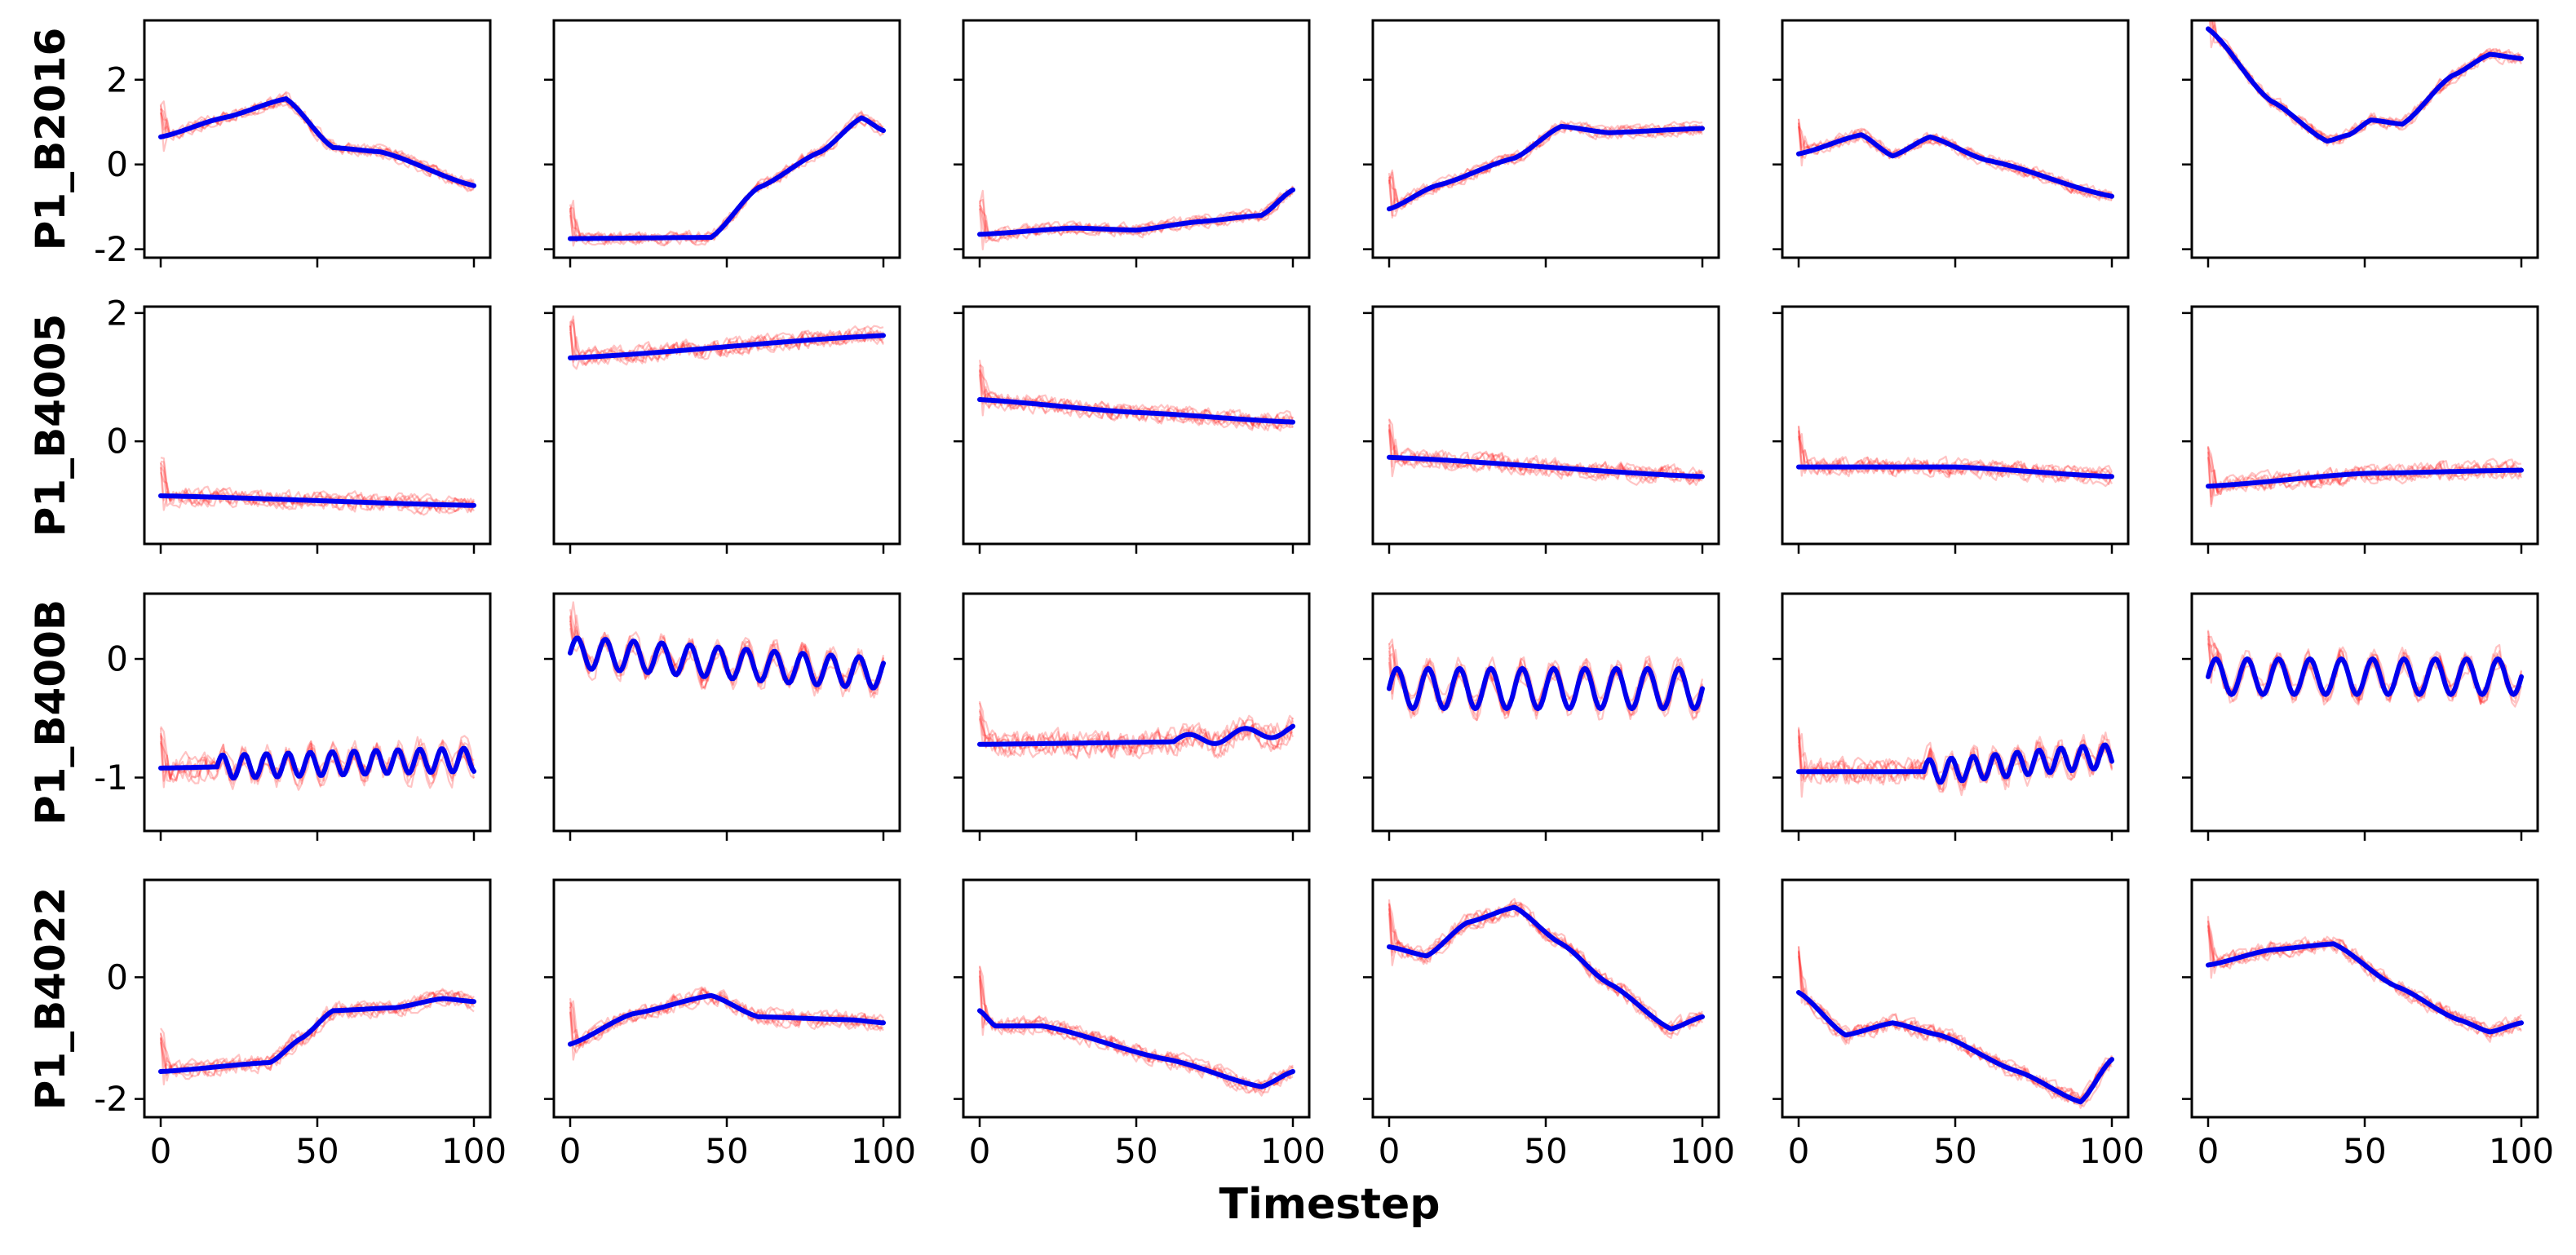 Image resolution: width=2576 pixels, height=1255 pixels. What do you see at coordinates (722, 716) in the screenshot?
I see `panel-r3-c2` at bounding box center [722, 716].